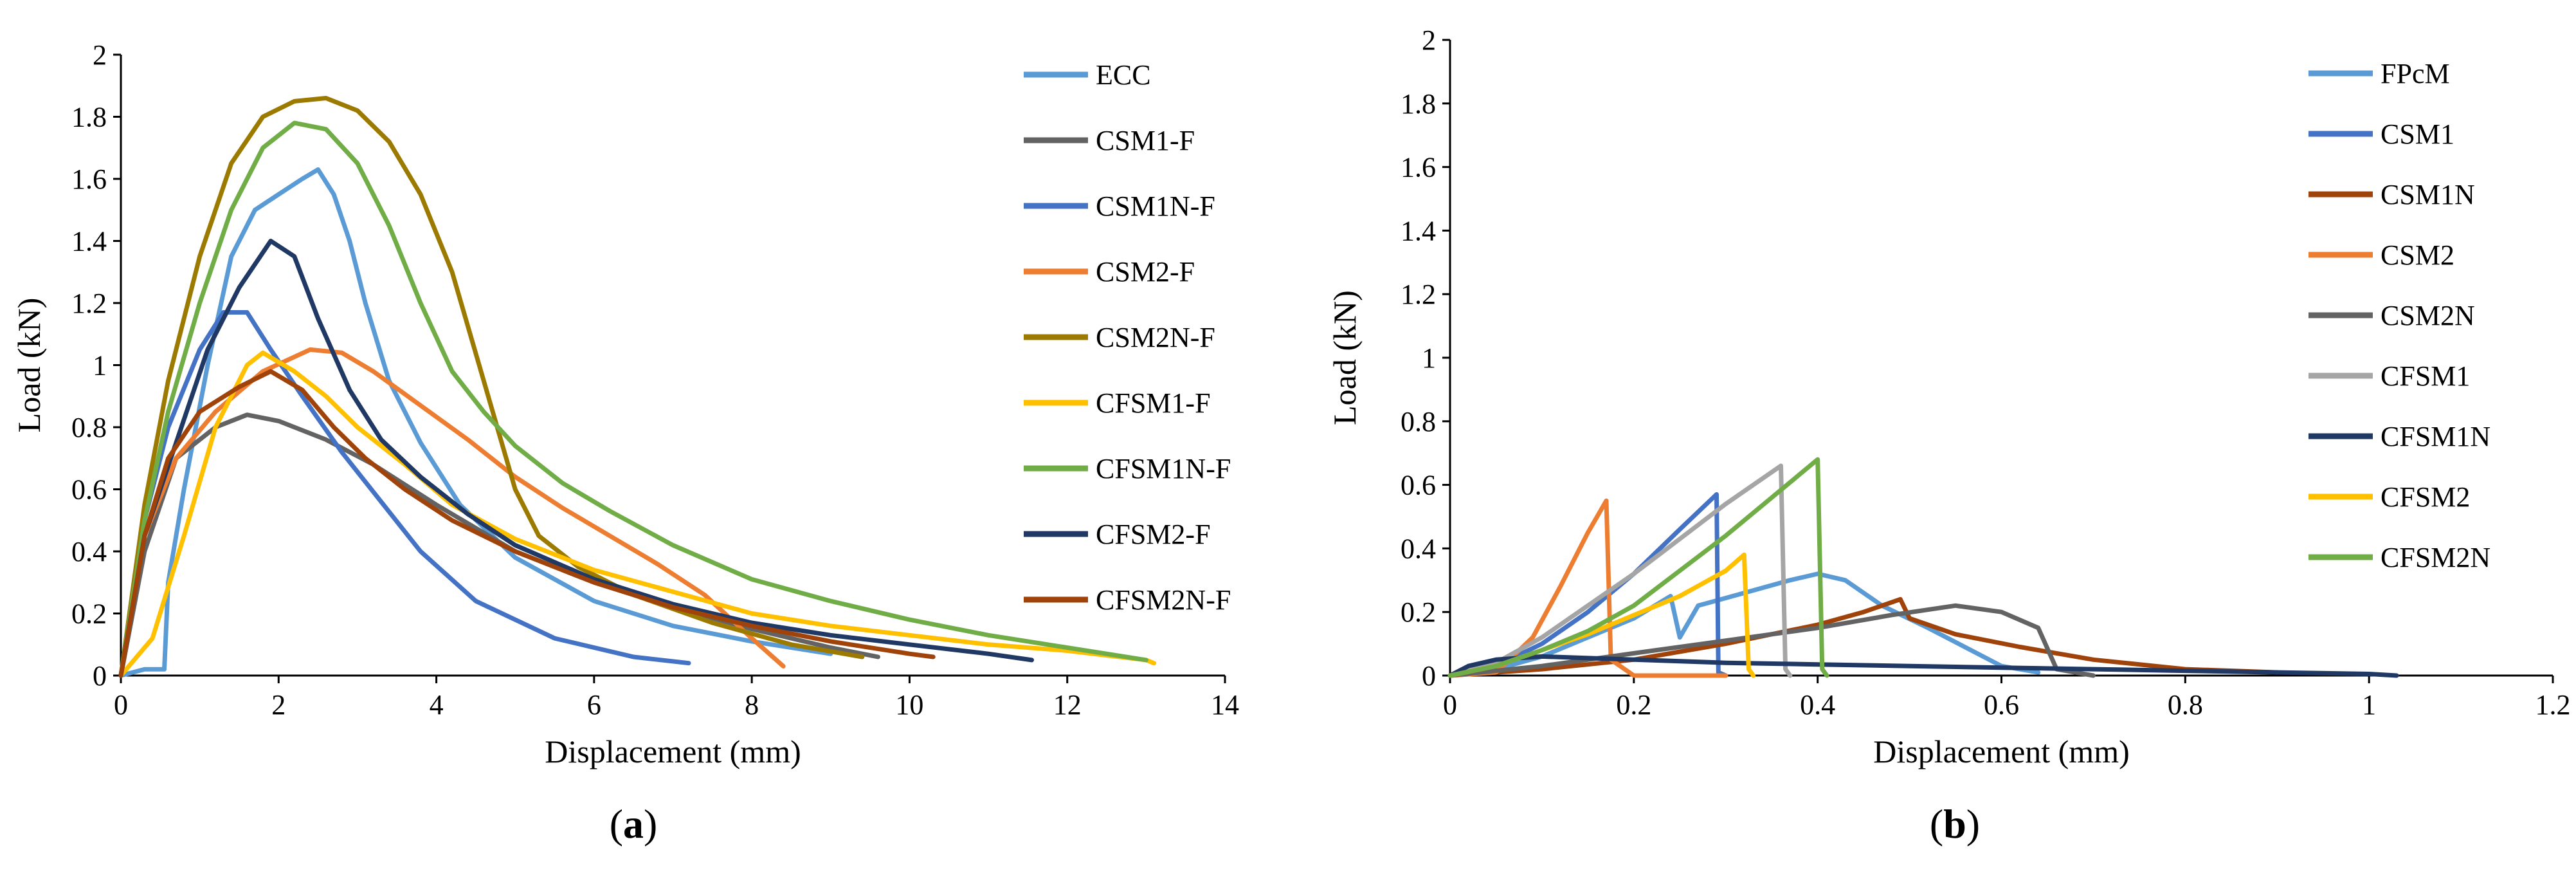 The width and height of the screenshot is (2576, 875). Describe the element at coordinates (404, 494) in the screenshot. I see `series-line-csm1n-f` at that location.